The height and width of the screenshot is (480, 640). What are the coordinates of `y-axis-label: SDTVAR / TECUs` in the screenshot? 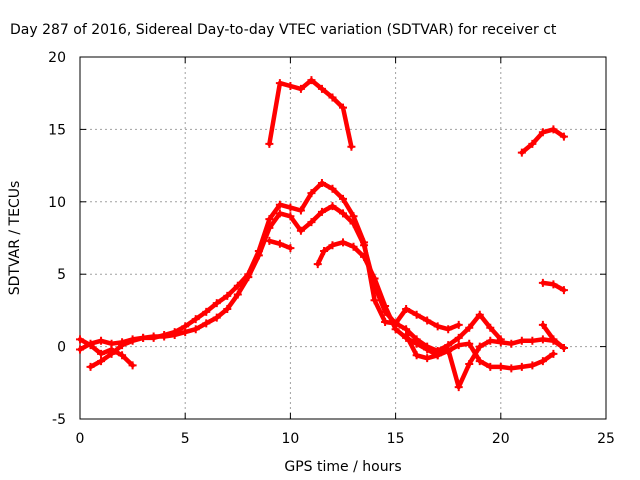 It's located at (15, 238).